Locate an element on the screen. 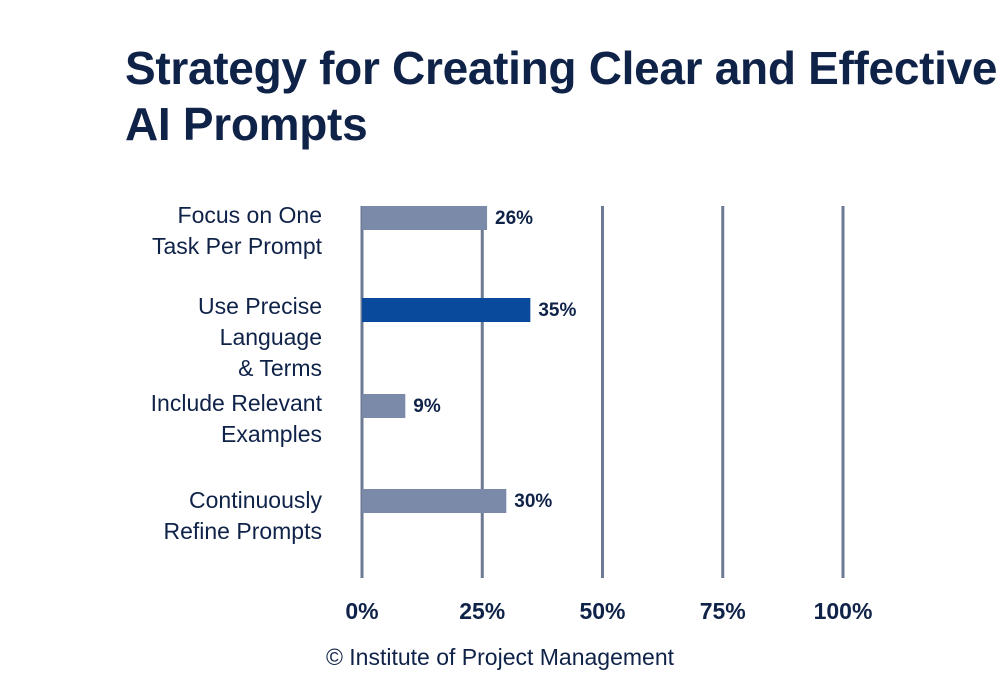 This screenshot has height=700, width=1000. category-label: Include Relevant Examples is located at coordinates (236, 418).